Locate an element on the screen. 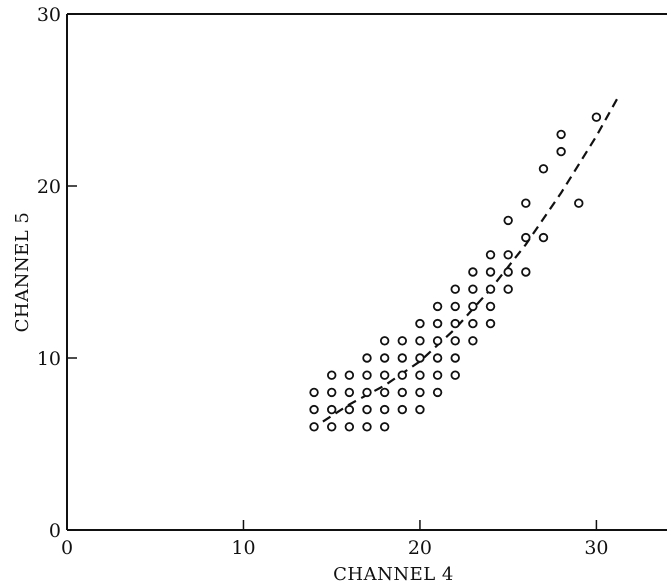 The height and width of the screenshot is (586, 667). x-tick-label: 20 is located at coordinates (420, 548).